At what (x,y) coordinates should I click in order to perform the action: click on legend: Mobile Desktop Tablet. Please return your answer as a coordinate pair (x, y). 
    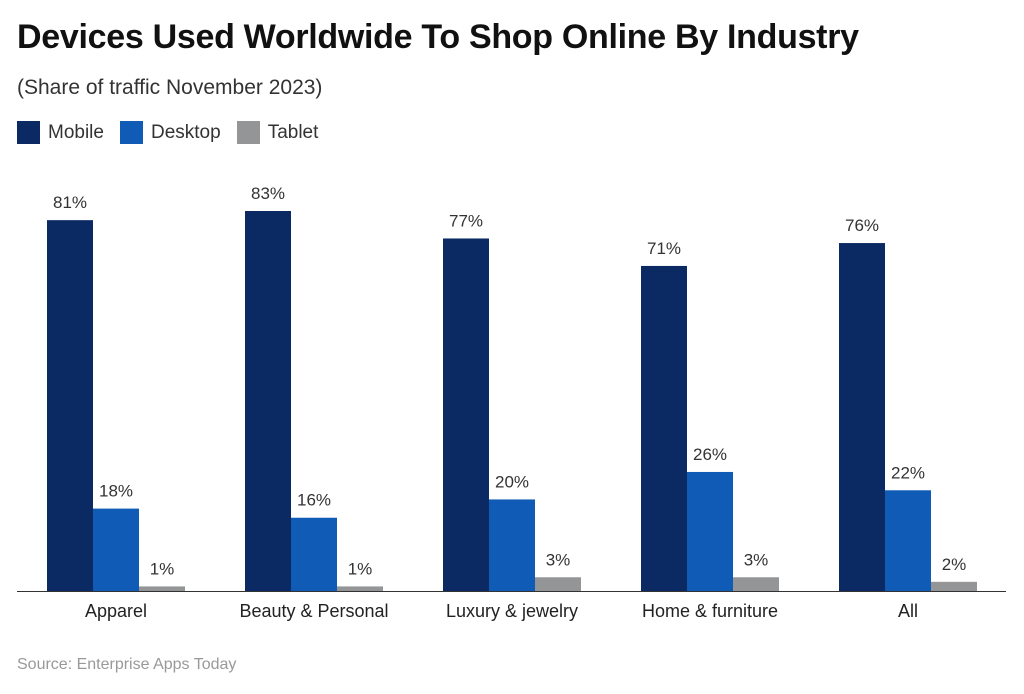
    Looking at the image, I should click on (167, 132).